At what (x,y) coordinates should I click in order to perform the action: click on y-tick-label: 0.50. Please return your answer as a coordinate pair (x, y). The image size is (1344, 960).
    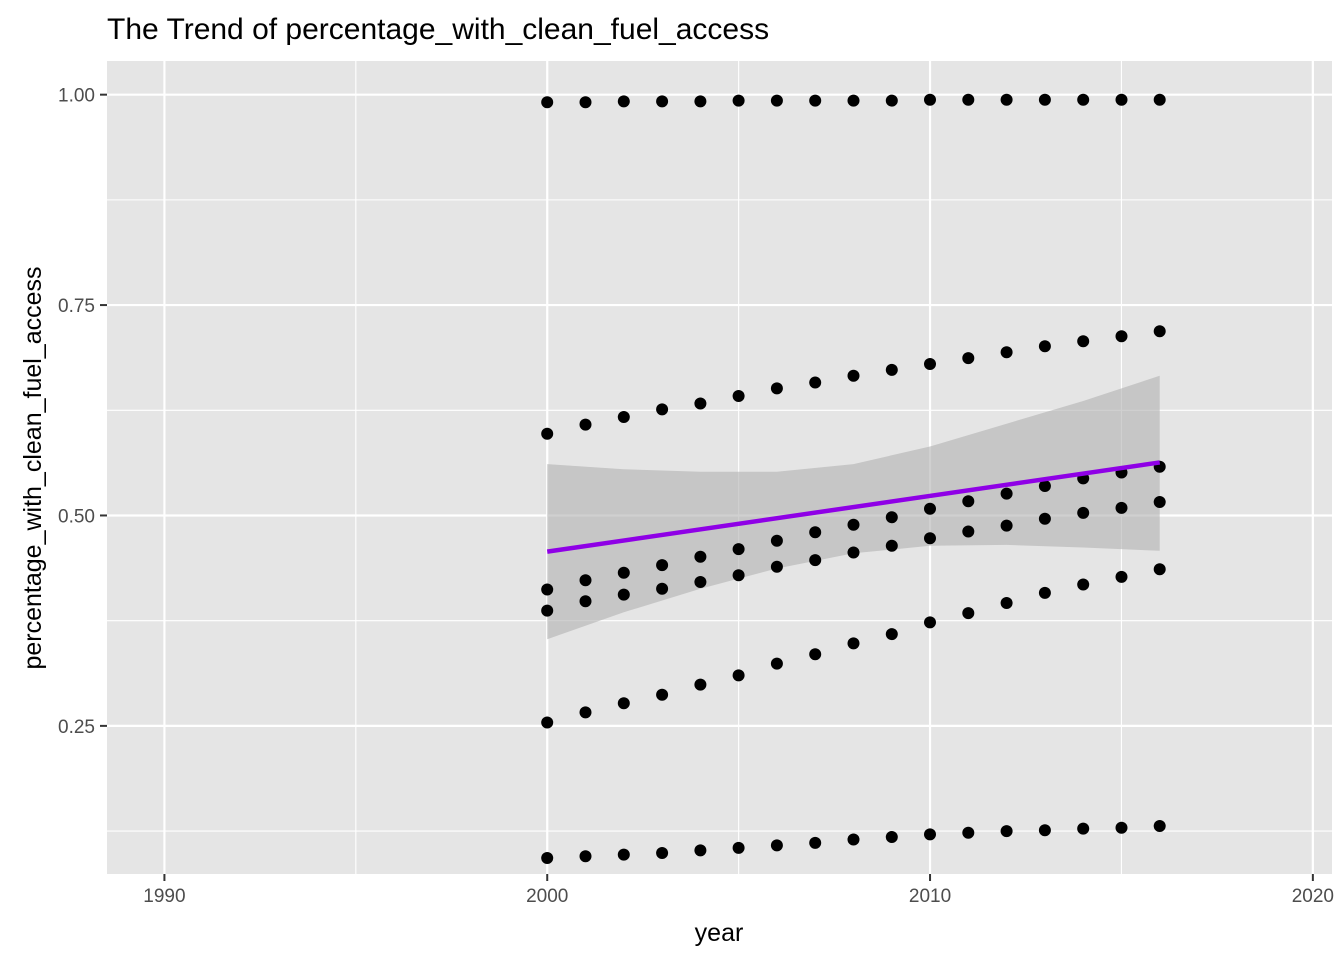
    Looking at the image, I should click on (76, 516).